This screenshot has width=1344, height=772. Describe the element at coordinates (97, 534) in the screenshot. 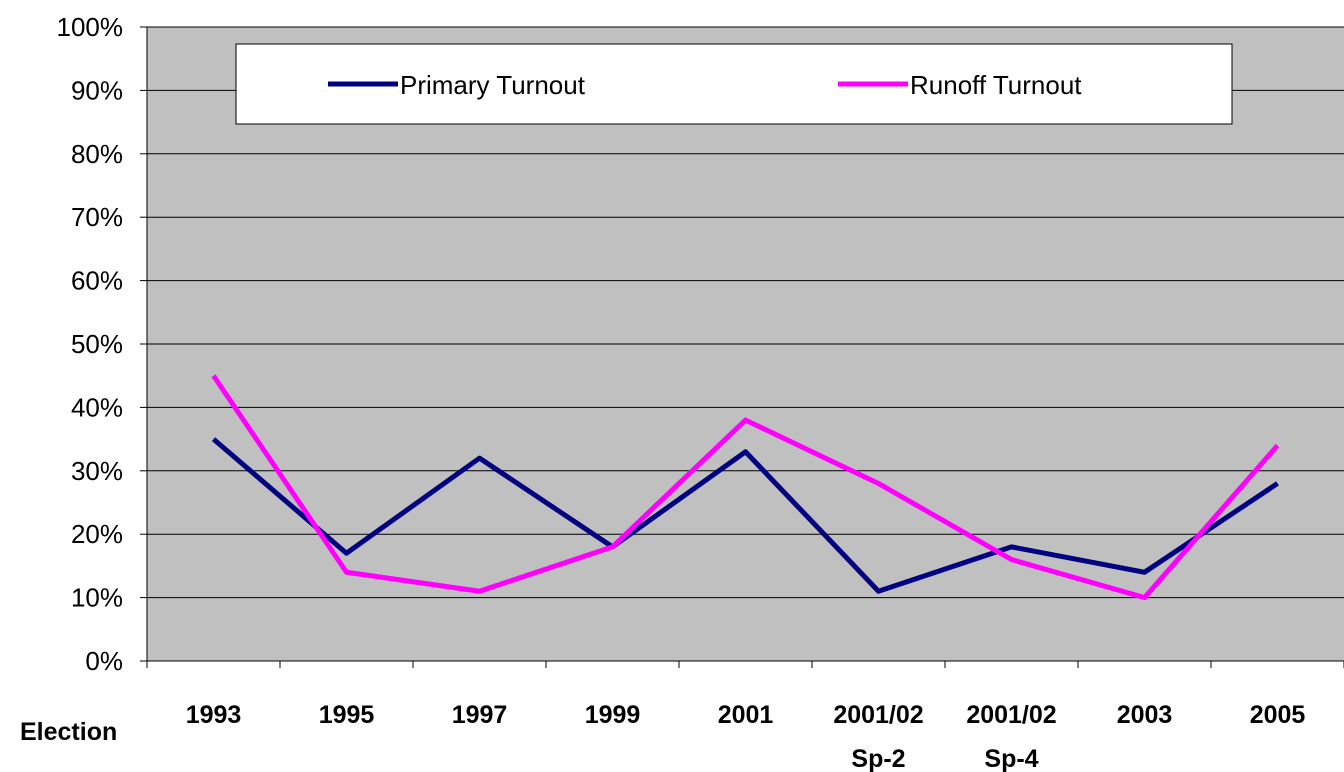

I see `y-tick-label: 20%` at that location.